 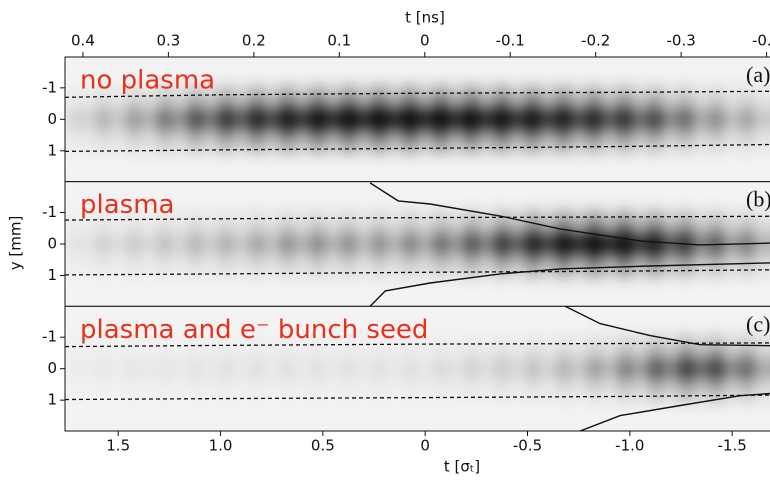 What do you see at coordinates (510, 41) in the screenshot?
I see `x2-tick-label: -0.1` at bounding box center [510, 41].